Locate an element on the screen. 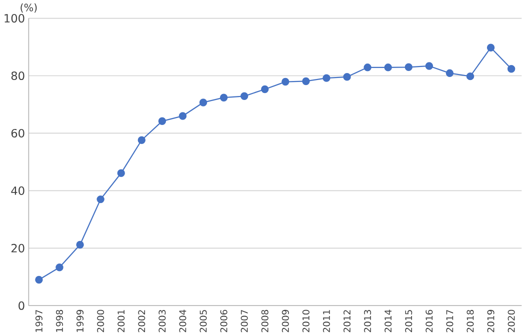 The height and width of the screenshot is (336, 522). y-tick-label: 100 is located at coordinates (14, 18).